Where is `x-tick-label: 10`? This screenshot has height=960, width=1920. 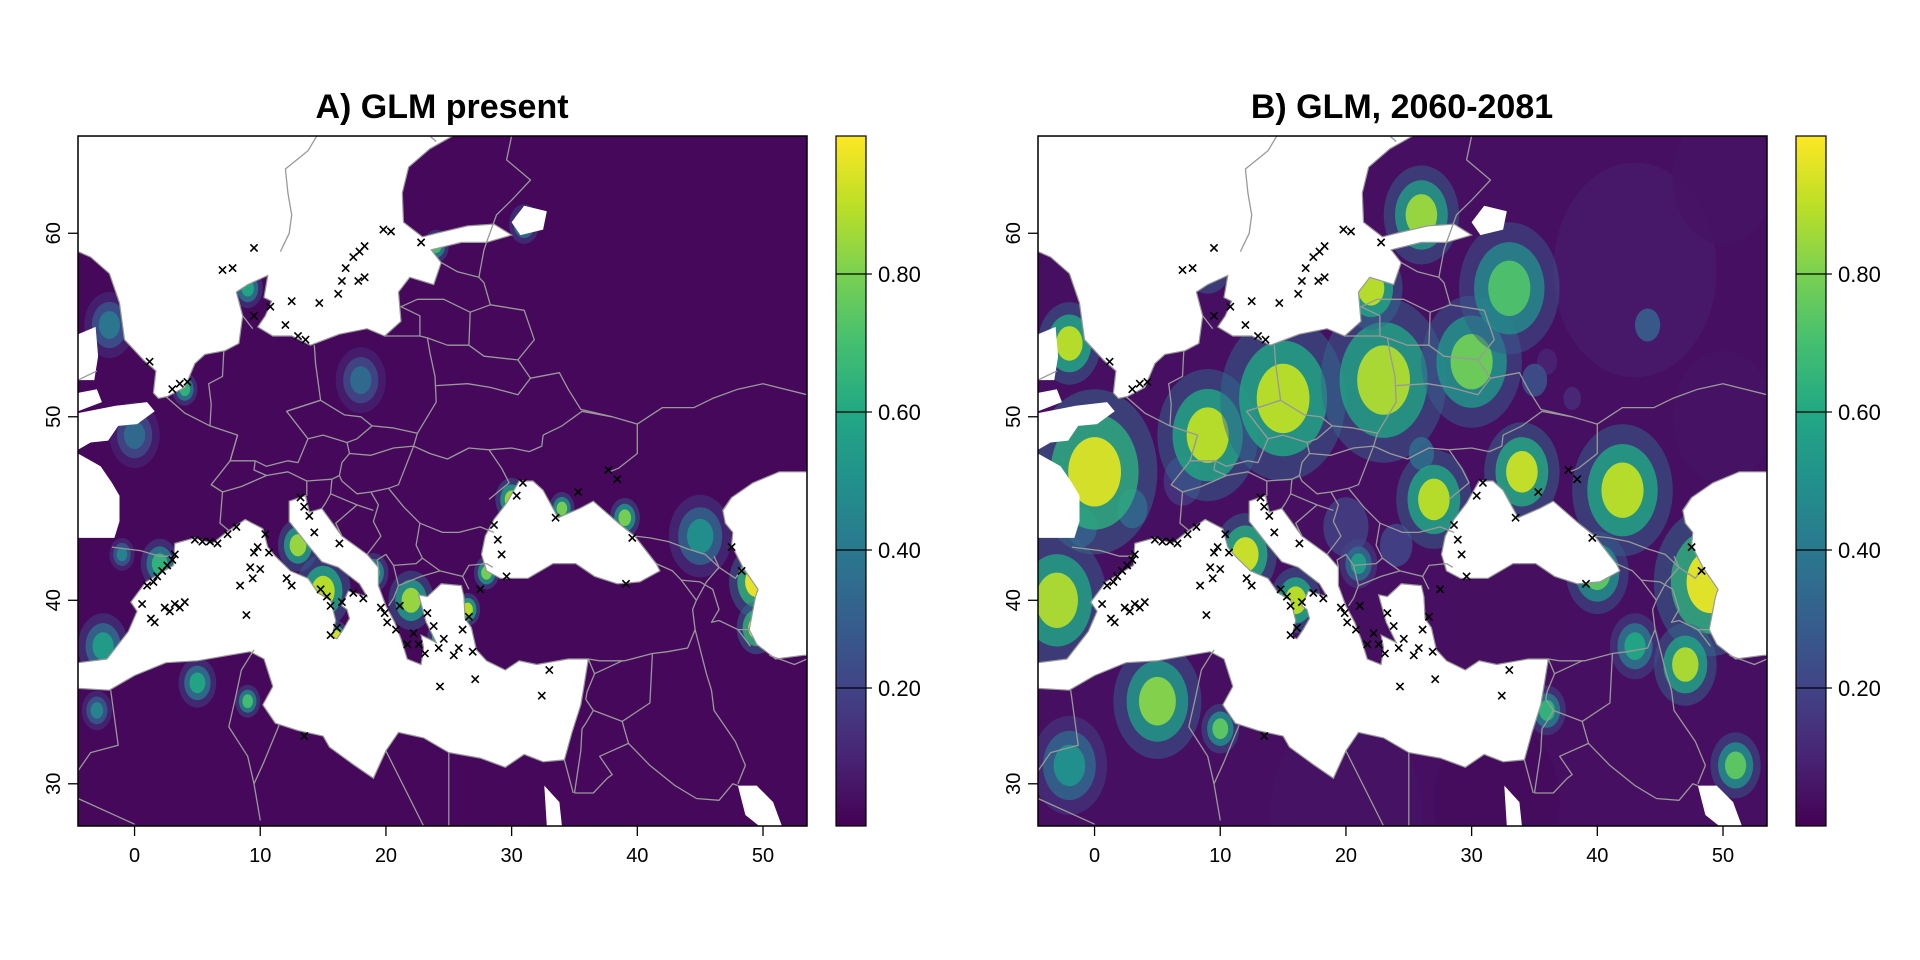
x-tick-label: 10 is located at coordinates (260, 856).